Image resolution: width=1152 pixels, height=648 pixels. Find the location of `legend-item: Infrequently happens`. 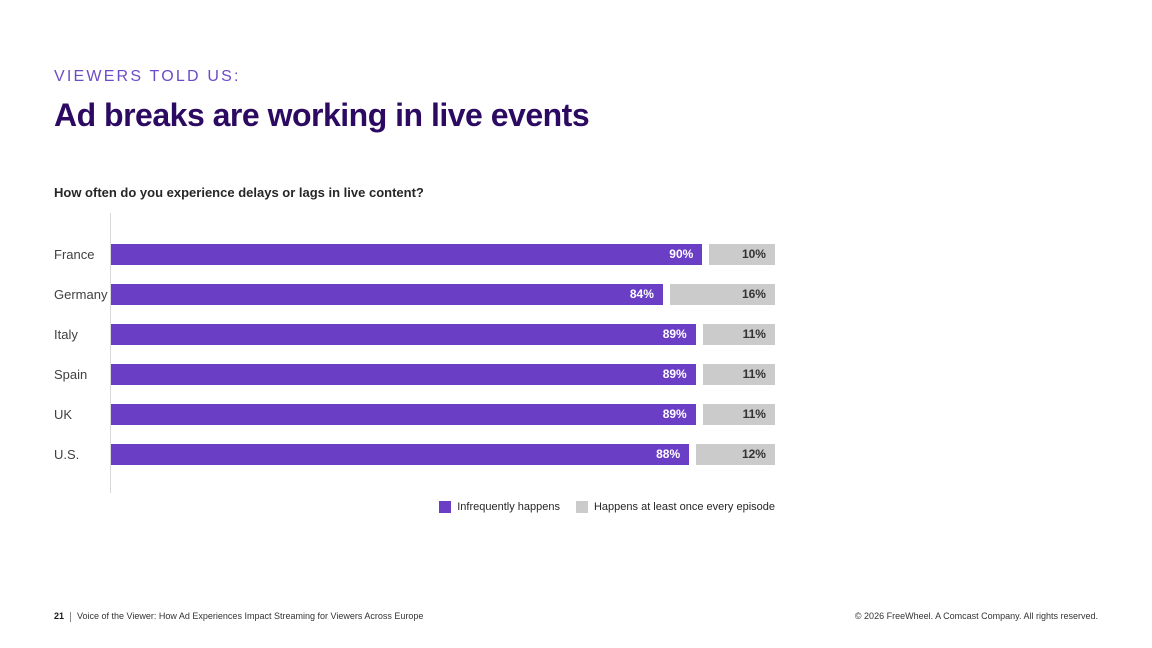

legend-item: Infrequently happens is located at coordinates (499, 507).